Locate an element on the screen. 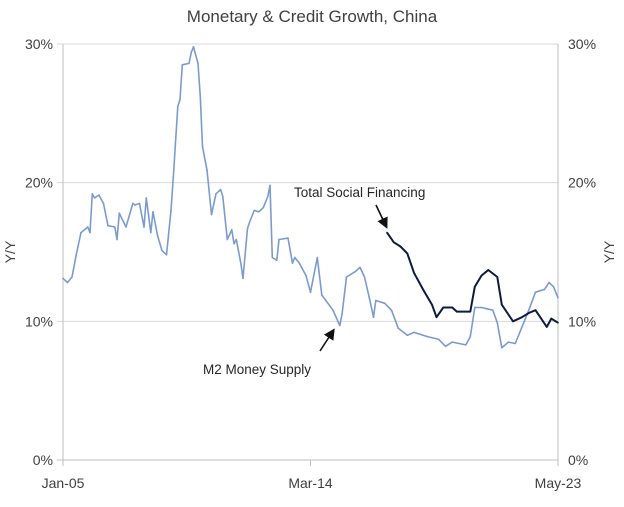 This screenshot has height=507, width=624. x-tick-label: Jan-05 is located at coordinates (63, 483).